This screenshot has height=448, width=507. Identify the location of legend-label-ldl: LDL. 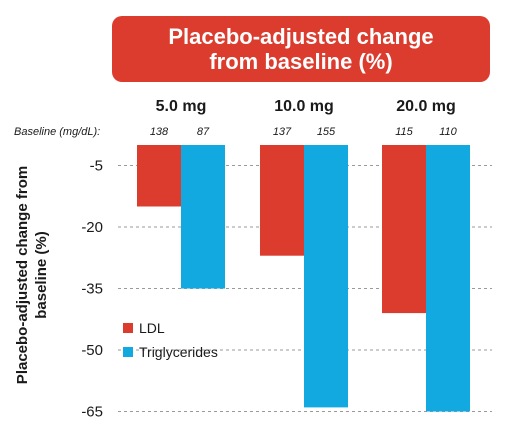
(152, 328).